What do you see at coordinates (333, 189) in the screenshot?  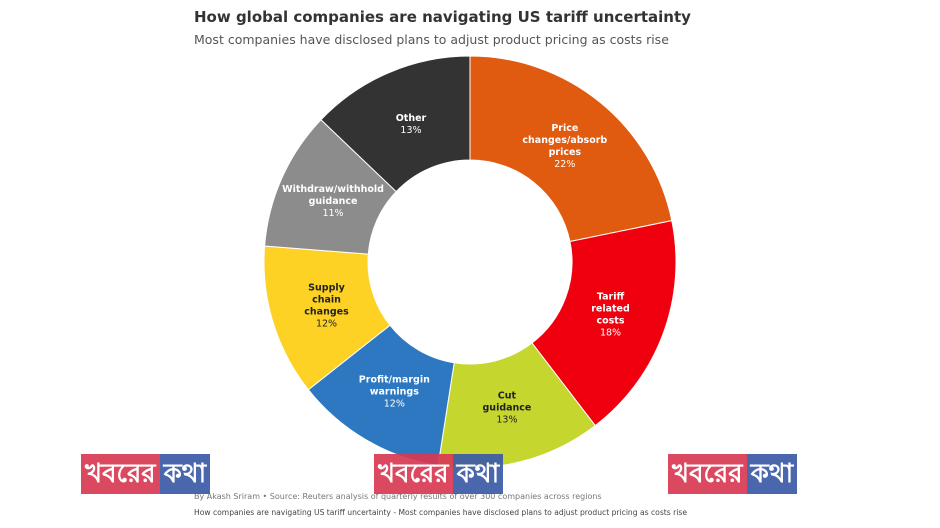 I see `slice-label-text: Withdraw/withhold` at bounding box center [333, 189].